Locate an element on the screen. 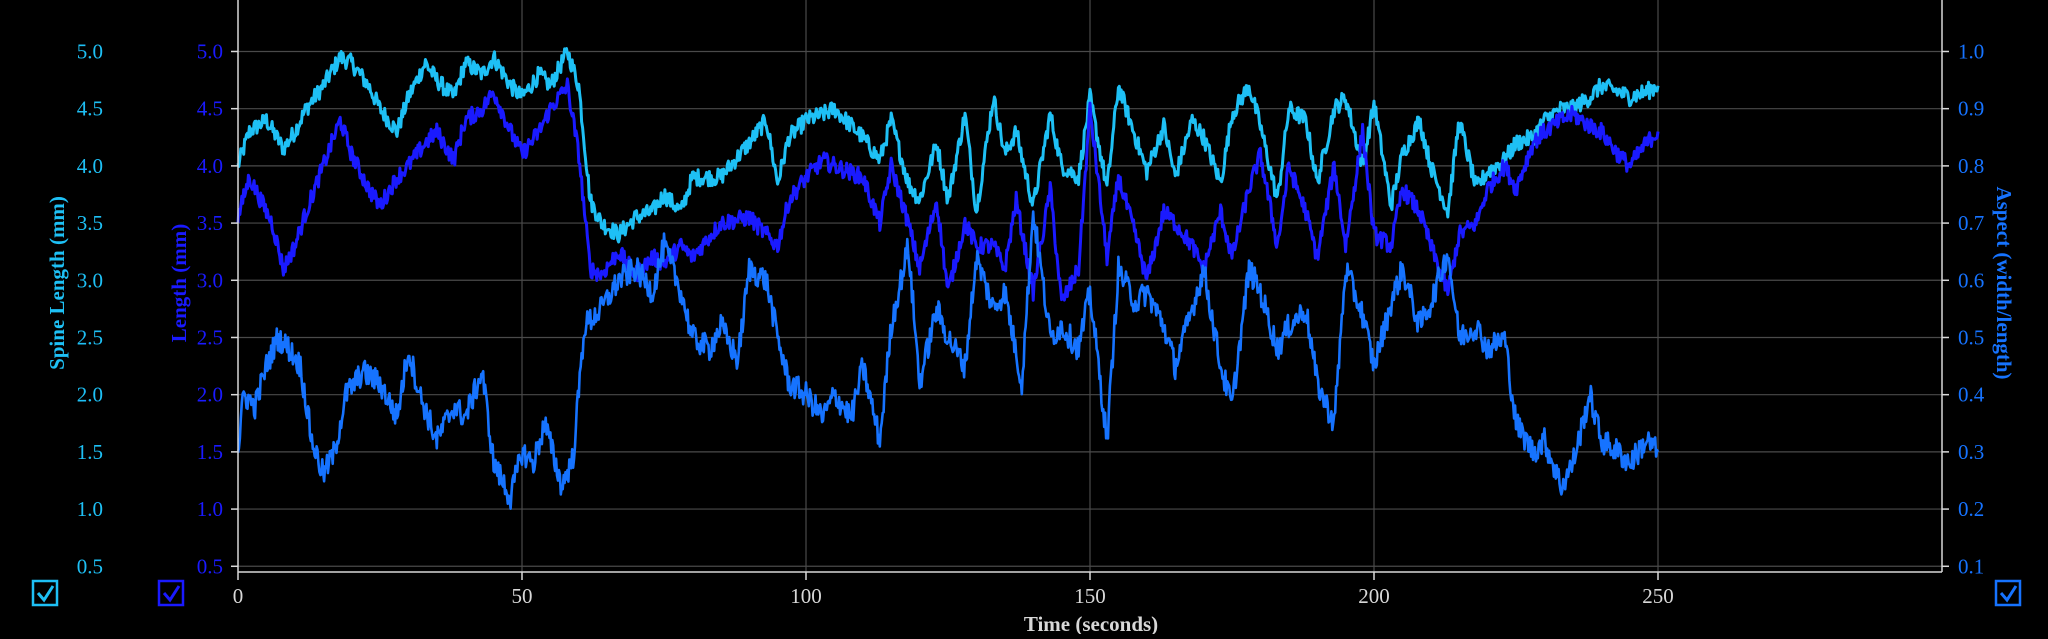 The height and width of the screenshot is (639, 2048). length-axis-label: Length (mm) is located at coordinates (179, 283).